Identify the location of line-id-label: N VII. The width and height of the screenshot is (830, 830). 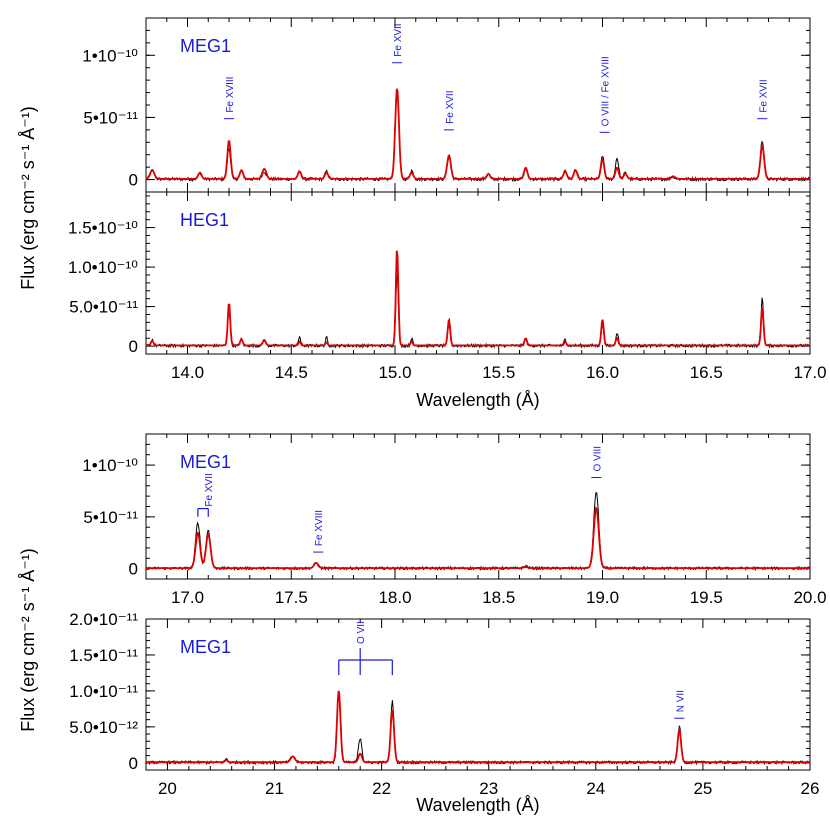
(680, 701).